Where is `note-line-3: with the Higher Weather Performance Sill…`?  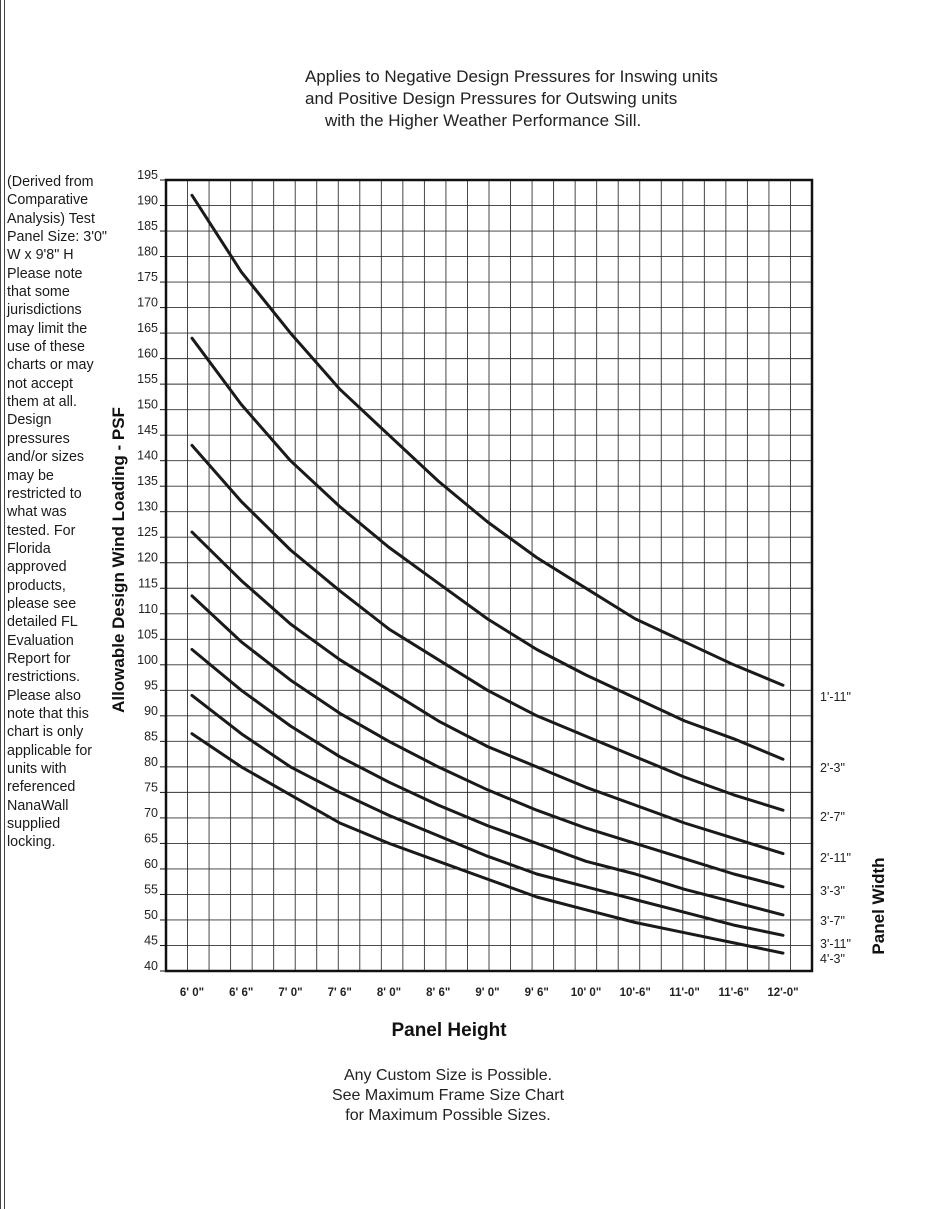
note-line-3: with the Higher Weather Performance Sill… is located at coordinates (483, 120).